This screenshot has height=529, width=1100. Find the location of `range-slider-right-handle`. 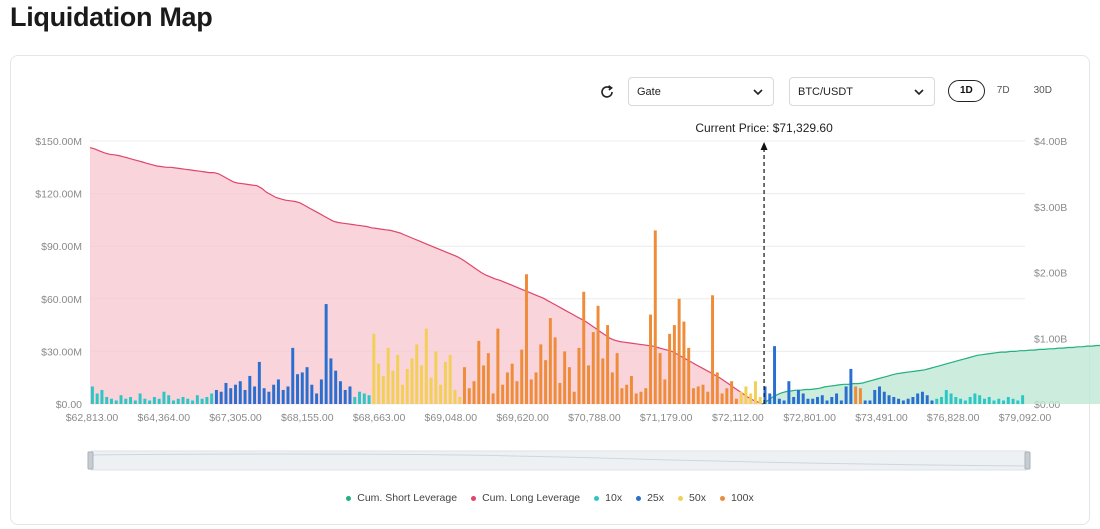

range-slider-right-handle is located at coordinates (1027, 460).